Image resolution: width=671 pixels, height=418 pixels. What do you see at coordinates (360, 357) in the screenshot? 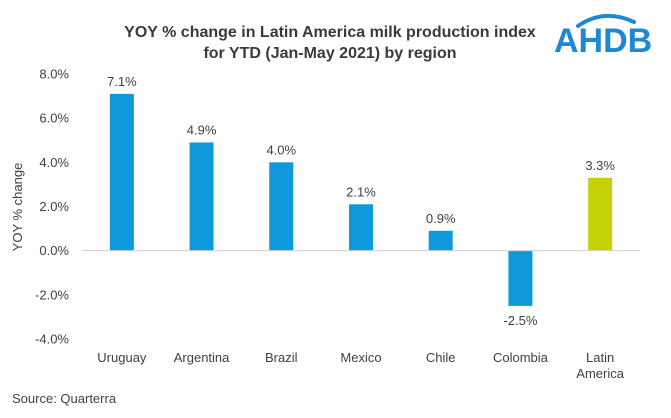
I see `x-tick-label: Mexico` at bounding box center [360, 357].